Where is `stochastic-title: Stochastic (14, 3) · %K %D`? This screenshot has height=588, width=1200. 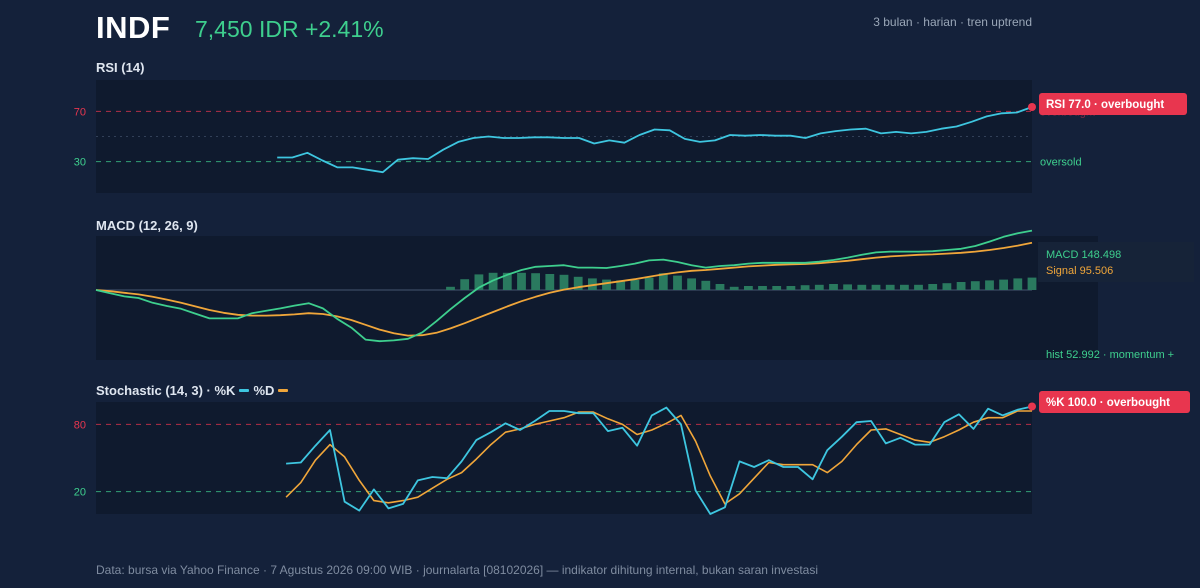 stochastic-title: Stochastic (14, 3) · %K %D is located at coordinates (192, 390).